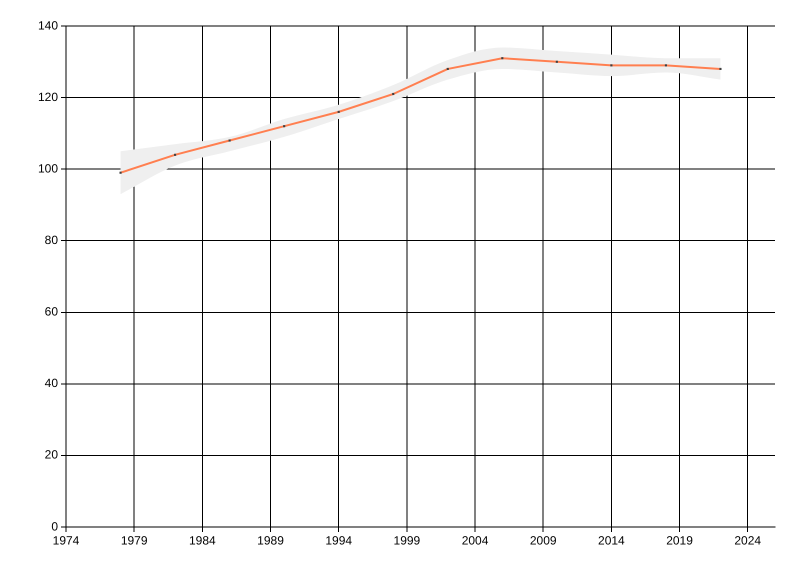 This screenshot has height=576, width=800. I want to click on x-tick-label: 2014, so click(612, 541).